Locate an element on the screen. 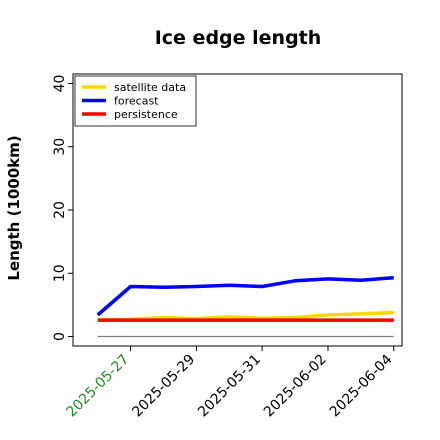 This screenshot has height=440, width=440. x-tick-label: 2025-06-04 is located at coordinates (361, 385).